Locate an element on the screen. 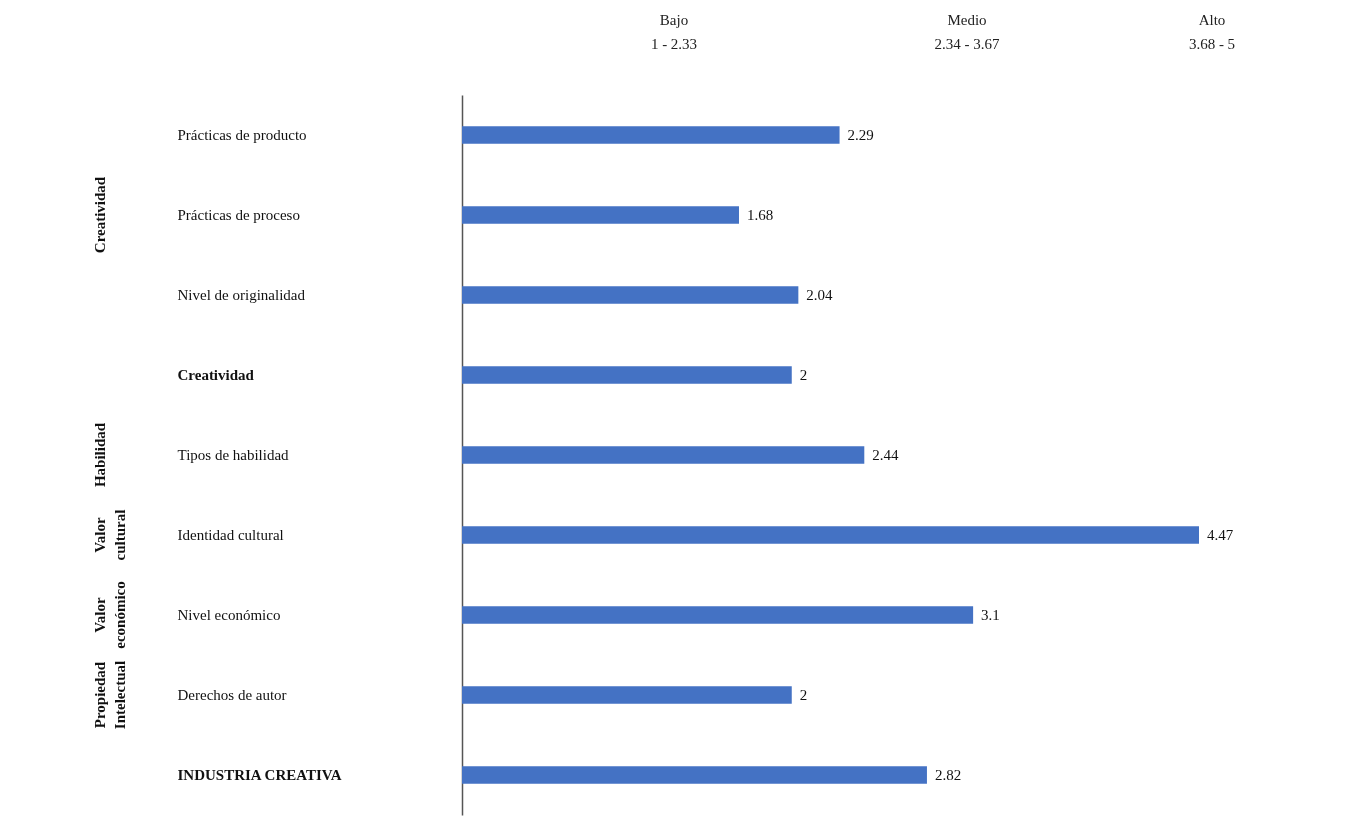 Image resolution: width=1352 pixels, height=825 pixels. y-tick-label: INDUSTRIA CREATIVA is located at coordinates (259, 775).